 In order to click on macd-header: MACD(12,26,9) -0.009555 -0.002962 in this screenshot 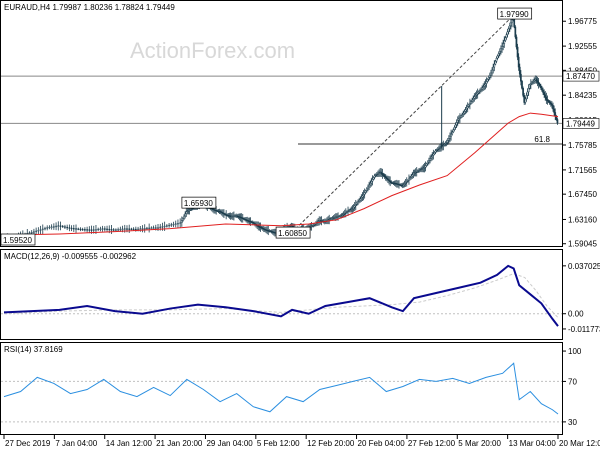, I will do `click(70, 256)`.